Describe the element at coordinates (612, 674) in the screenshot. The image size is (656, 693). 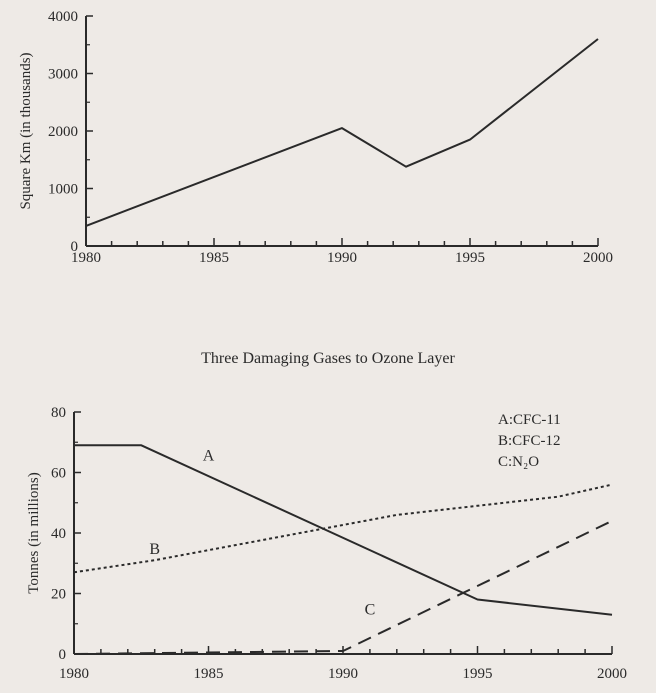
I see `chart-2-x-tick-label: 2000` at that location.